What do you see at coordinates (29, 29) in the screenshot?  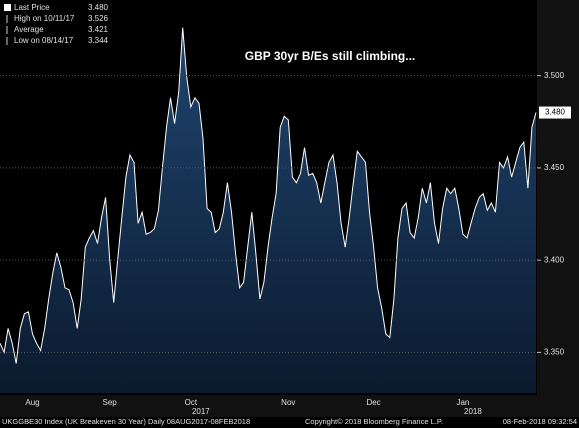 I see `legend-label: Average` at bounding box center [29, 29].